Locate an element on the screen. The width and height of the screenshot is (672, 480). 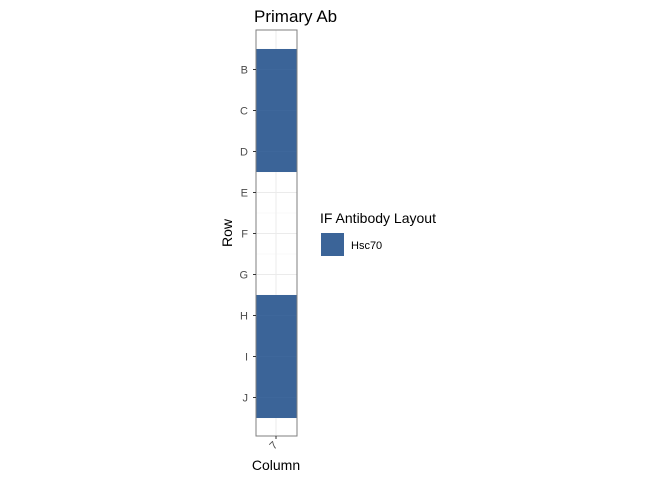
y-tick-label: F is located at coordinates (244, 235).